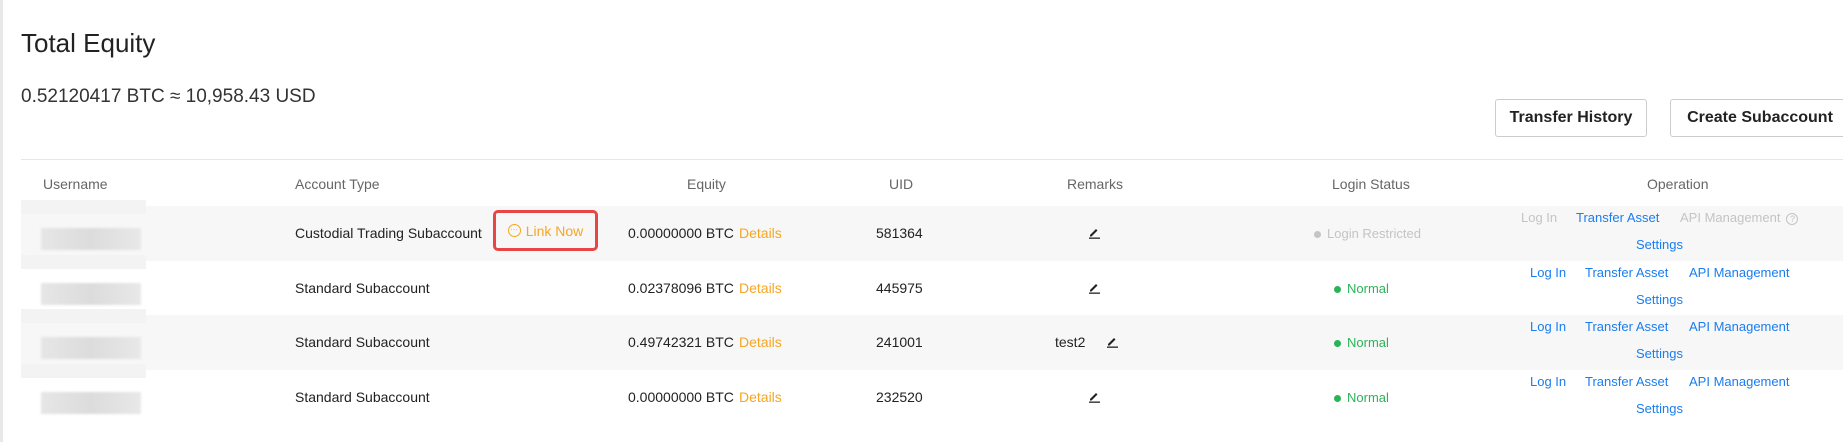  What do you see at coordinates (681, 342) in the screenshot?
I see `equity-value: 0.49742321 BTC` at bounding box center [681, 342].